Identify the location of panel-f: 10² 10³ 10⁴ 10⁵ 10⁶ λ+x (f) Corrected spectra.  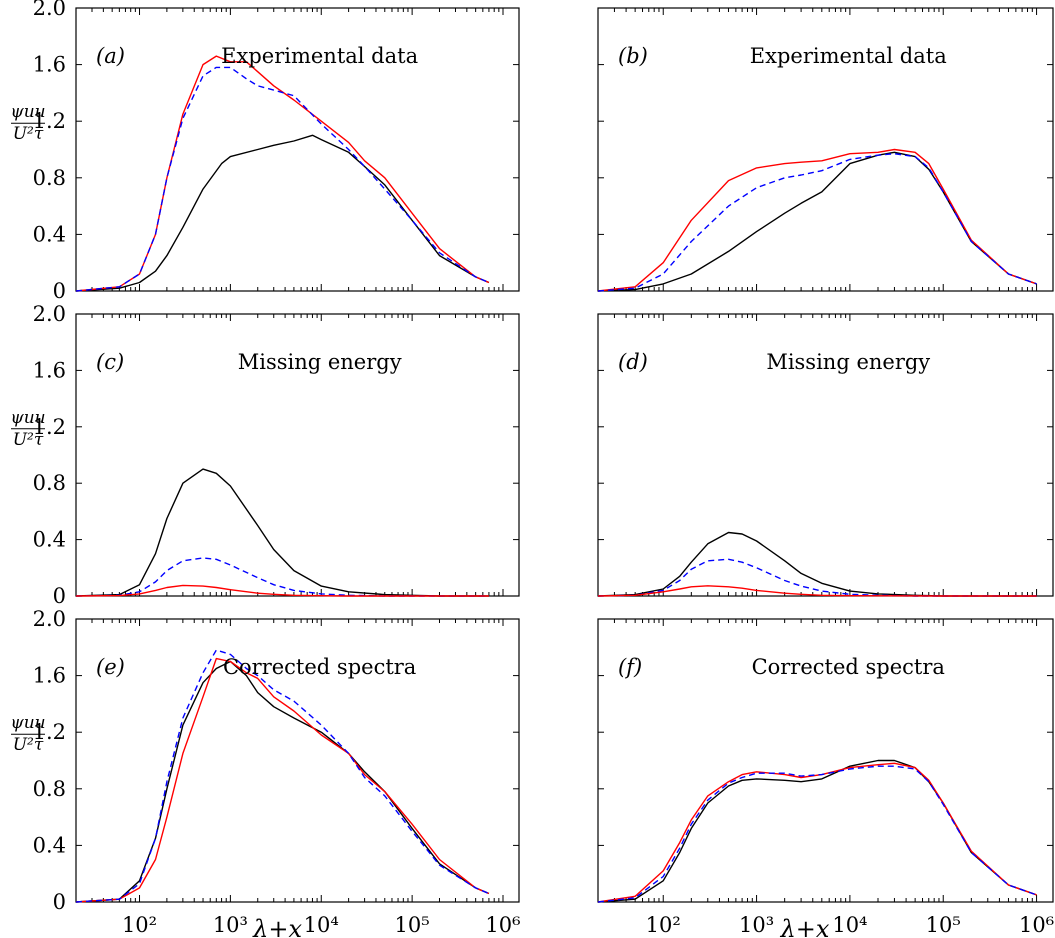
(825, 778).